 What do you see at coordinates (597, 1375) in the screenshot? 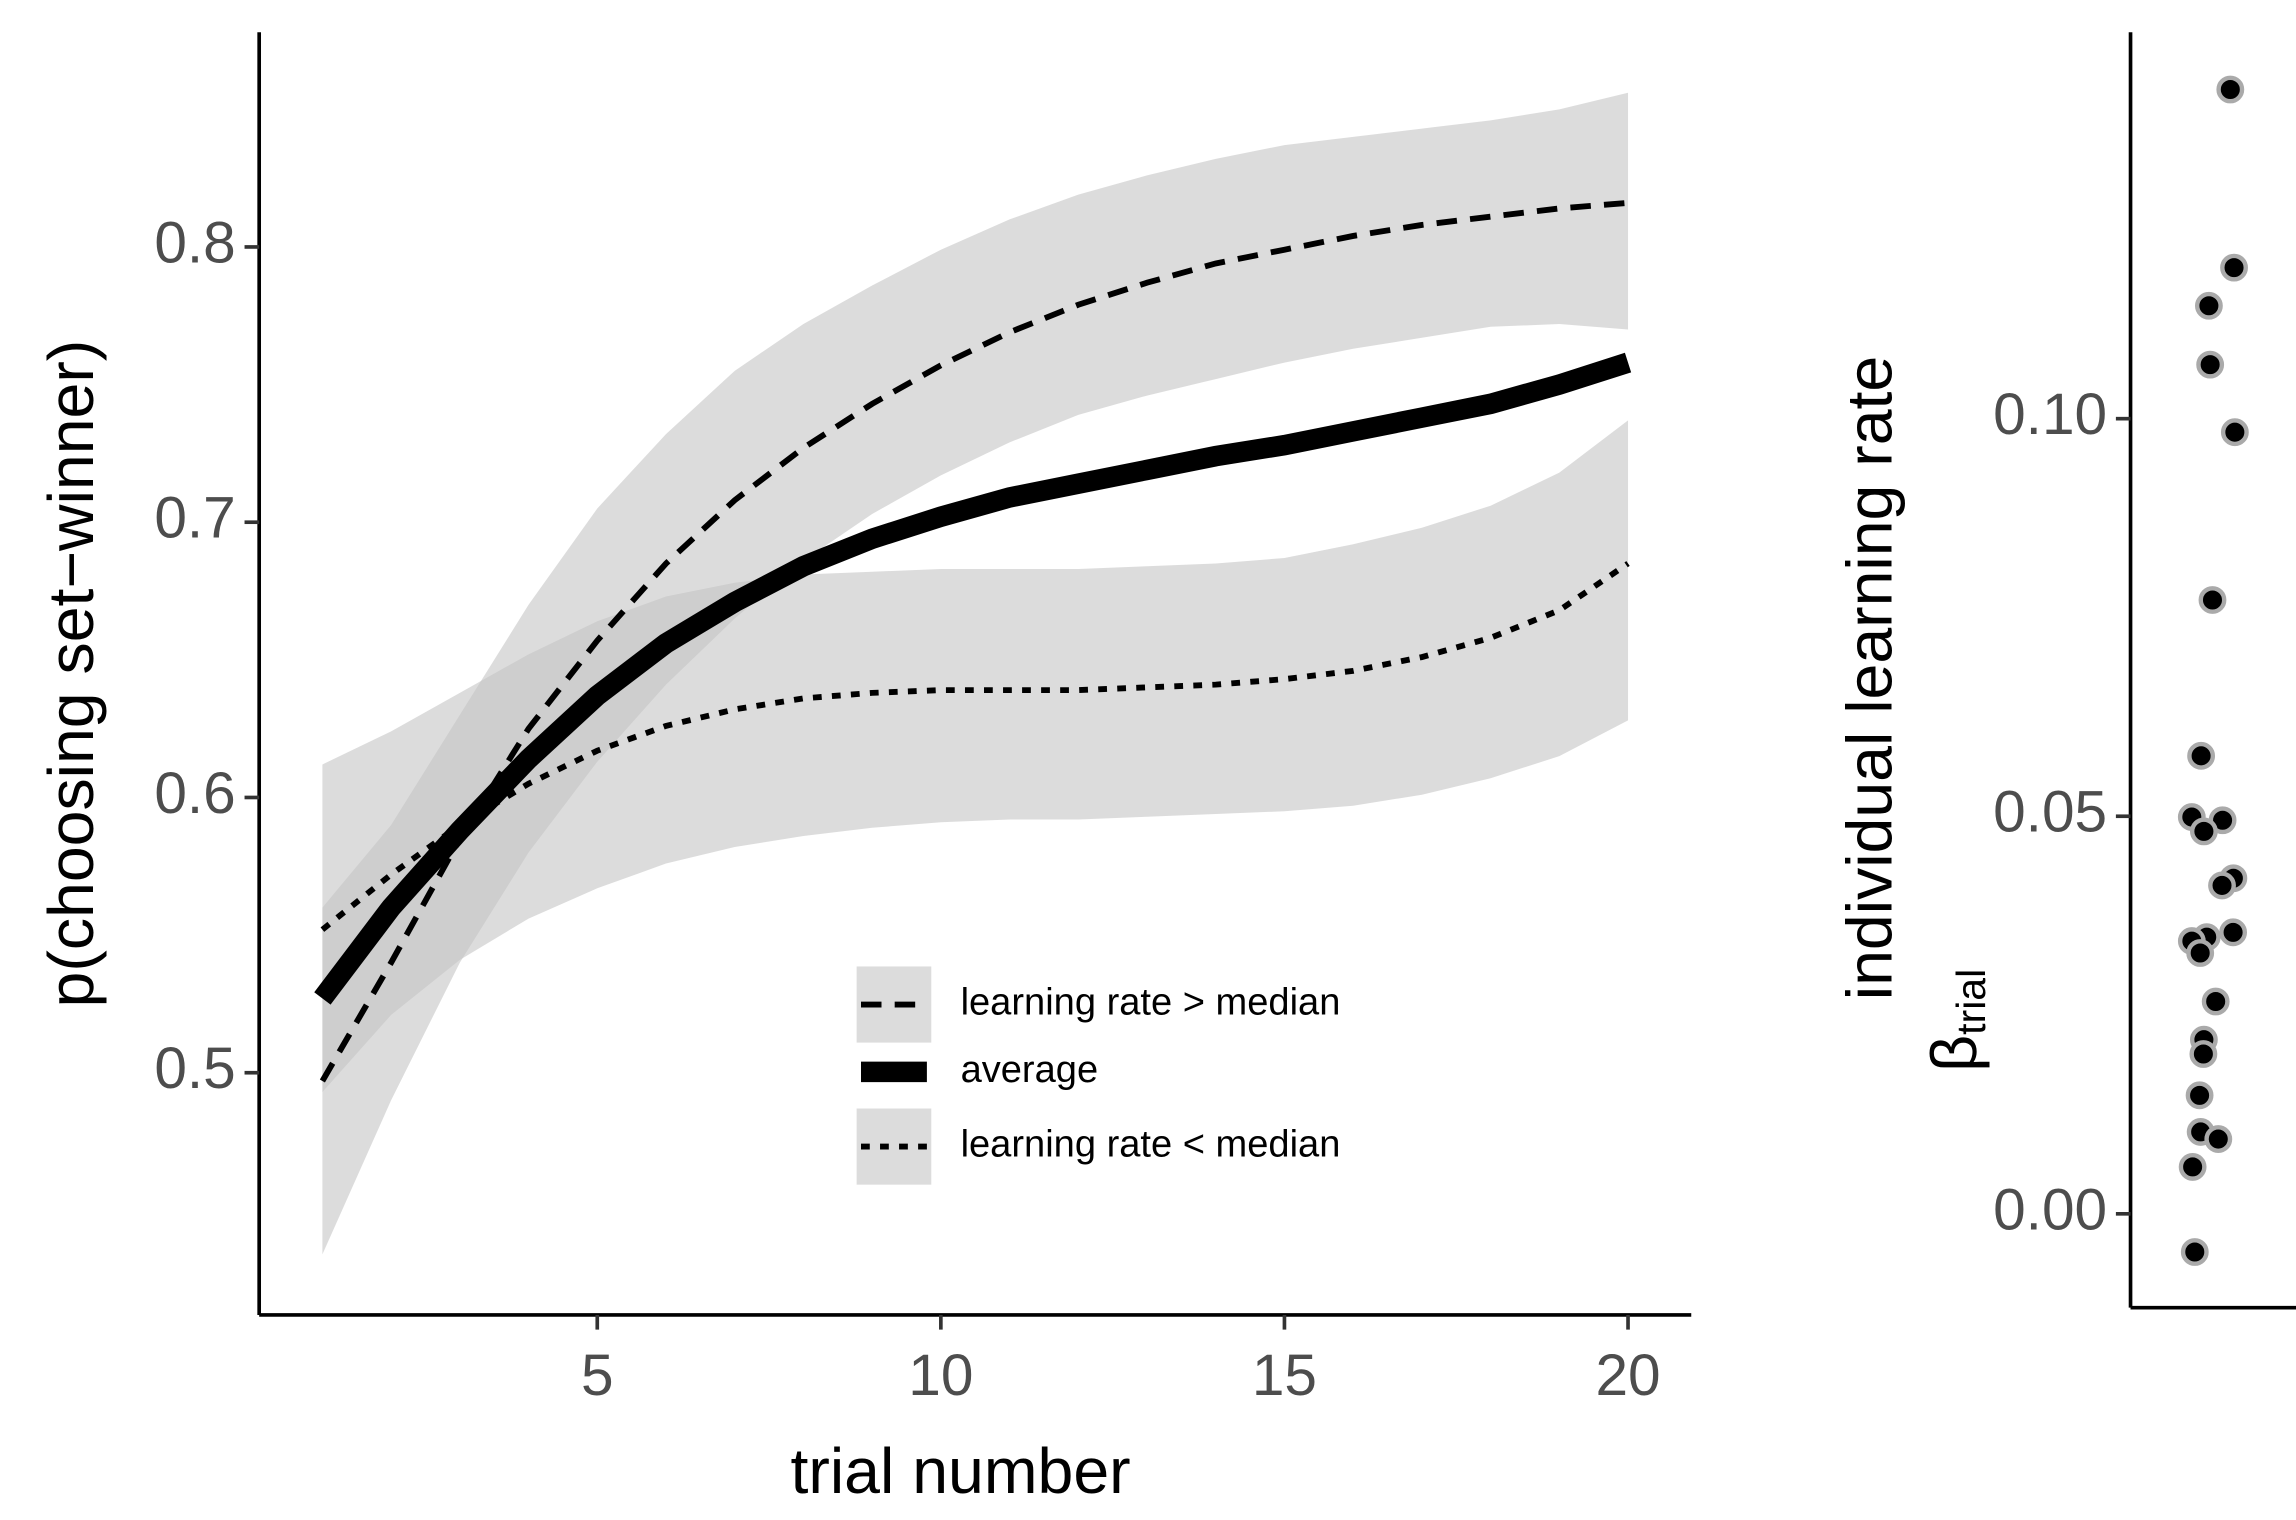
I see `x-tick-label: 5` at bounding box center [597, 1375].